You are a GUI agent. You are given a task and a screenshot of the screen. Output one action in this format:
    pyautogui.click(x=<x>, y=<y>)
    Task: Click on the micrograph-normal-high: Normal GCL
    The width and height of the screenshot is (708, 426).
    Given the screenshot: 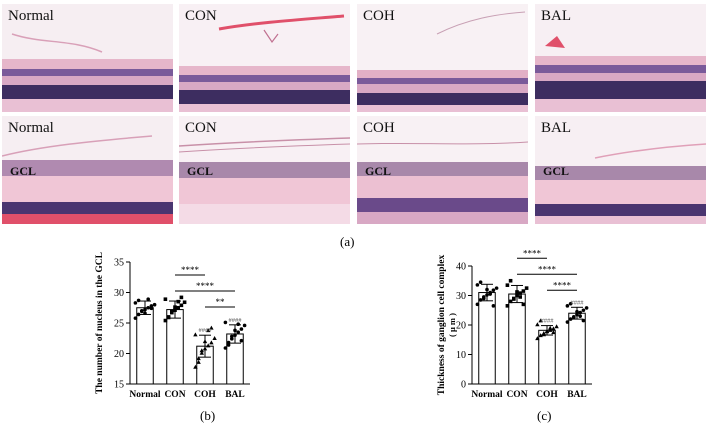 What is the action you would take?
    pyautogui.click(x=87, y=170)
    